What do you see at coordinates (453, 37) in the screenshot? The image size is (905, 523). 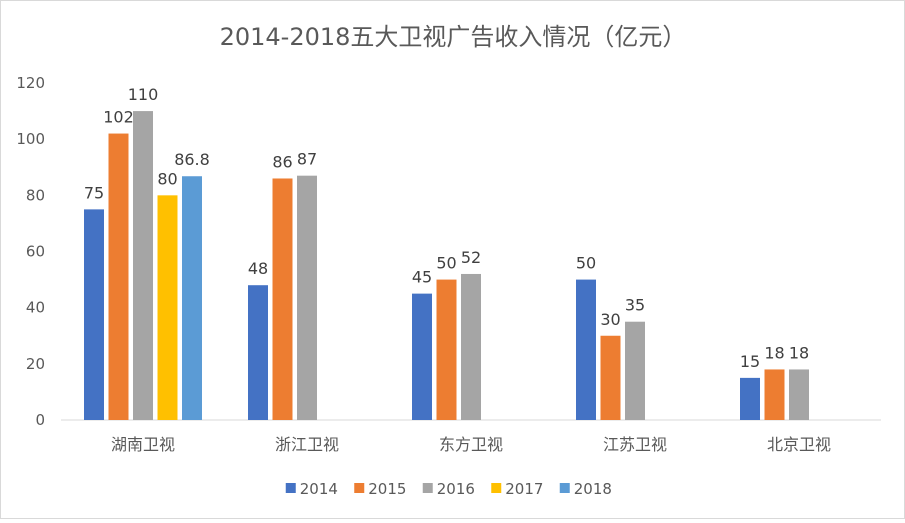 I see `chart-title: 2014-2018五大卫视广告收入情况（亿元）` at bounding box center [453, 37].